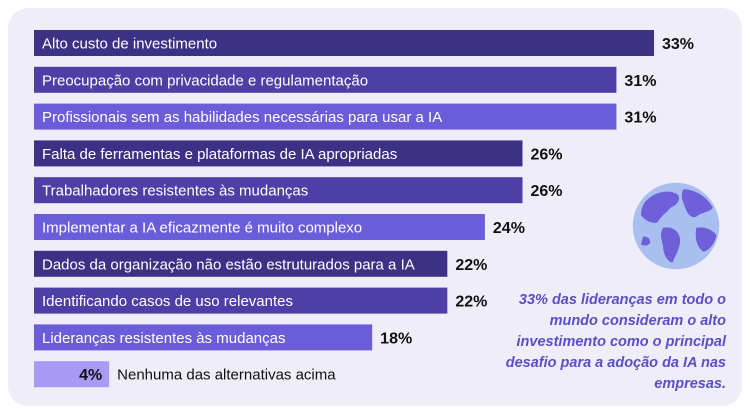  What do you see at coordinates (167, 301) in the screenshot?
I see `bar-category-label: Identificando casos de uso relevantes` at bounding box center [167, 301].